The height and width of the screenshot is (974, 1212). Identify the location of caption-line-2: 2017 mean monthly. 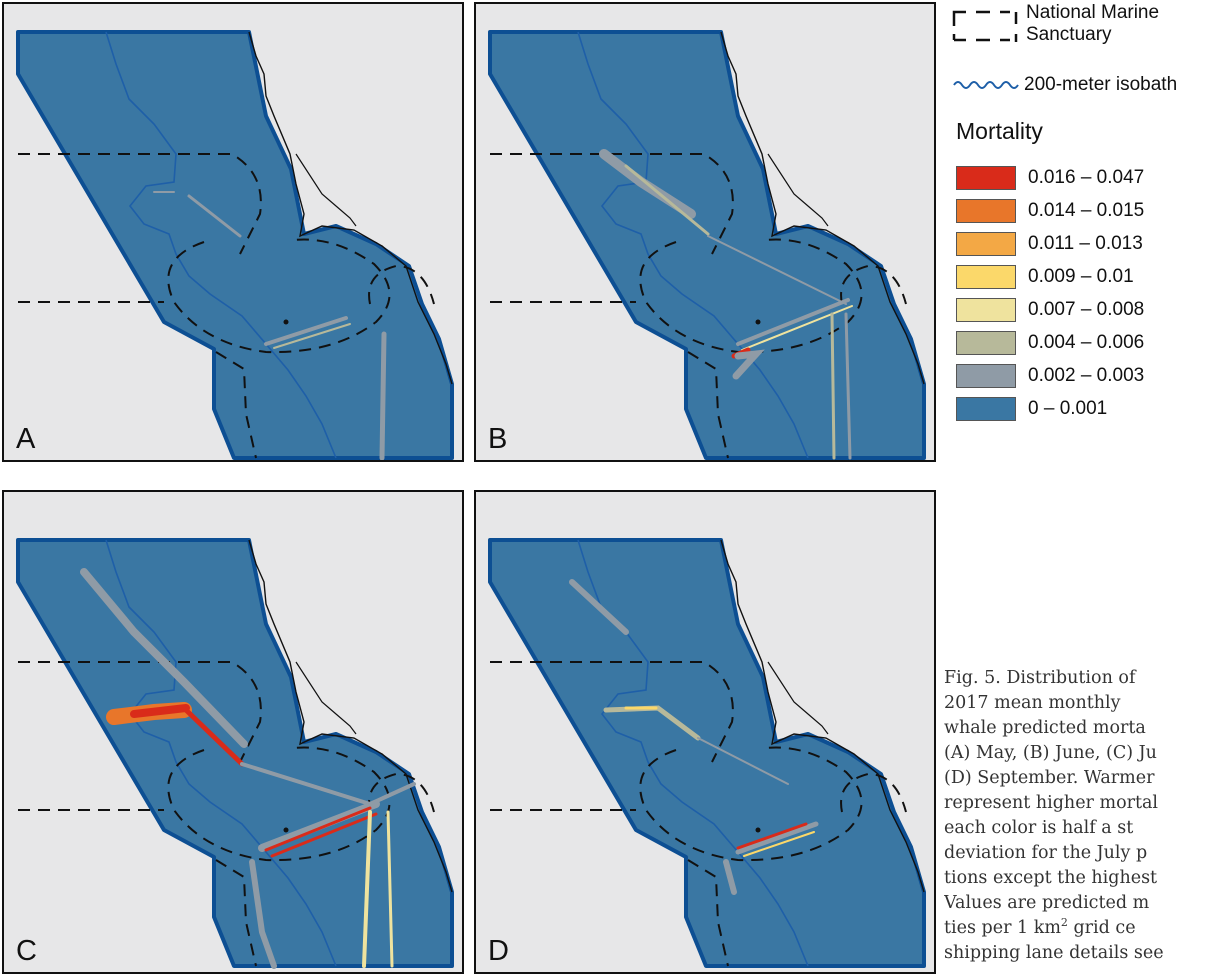
(1032, 703).